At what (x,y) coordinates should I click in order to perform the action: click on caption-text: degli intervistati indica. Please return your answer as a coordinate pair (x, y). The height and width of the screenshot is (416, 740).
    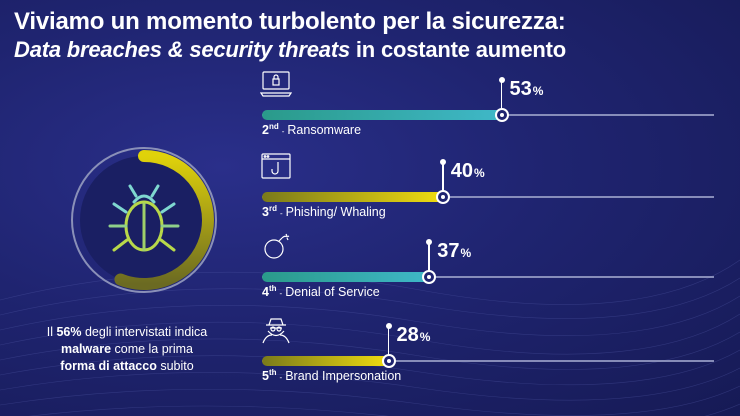
    Looking at the image, I should click on (144, 332).